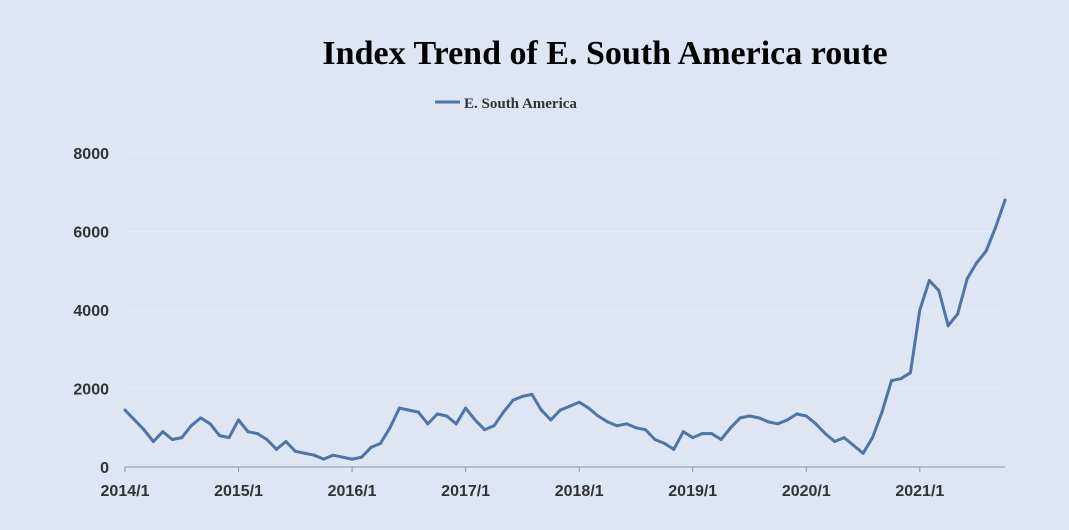 This screenshot has height=530, width=1069. I want to click on x-tick-label: 2020/1, so click(806, 491).